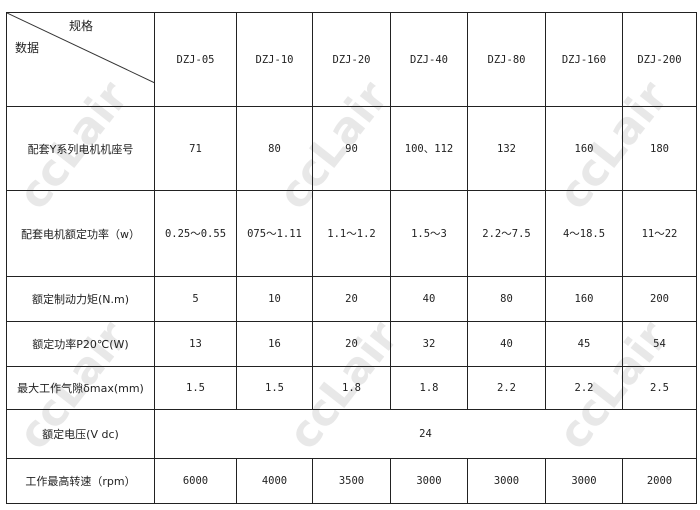 The width and height of the screenshot is (700, 510). I want to click on model-header: DZJ-40, so click(429, 59).